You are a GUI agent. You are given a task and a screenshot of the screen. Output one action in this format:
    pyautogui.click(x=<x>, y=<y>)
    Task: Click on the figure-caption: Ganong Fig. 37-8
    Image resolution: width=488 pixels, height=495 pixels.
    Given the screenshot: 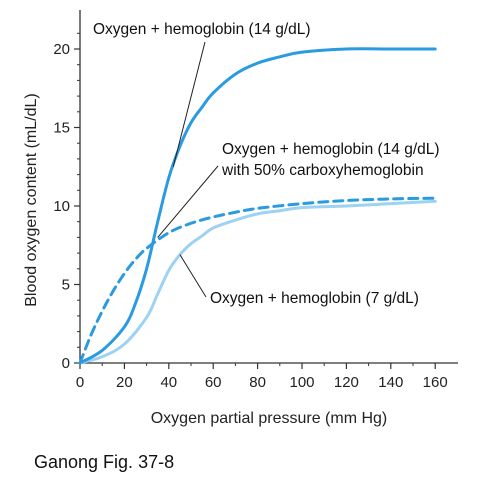 What is the action you would take?
    pyautogui.click(x=104, y=462)
    